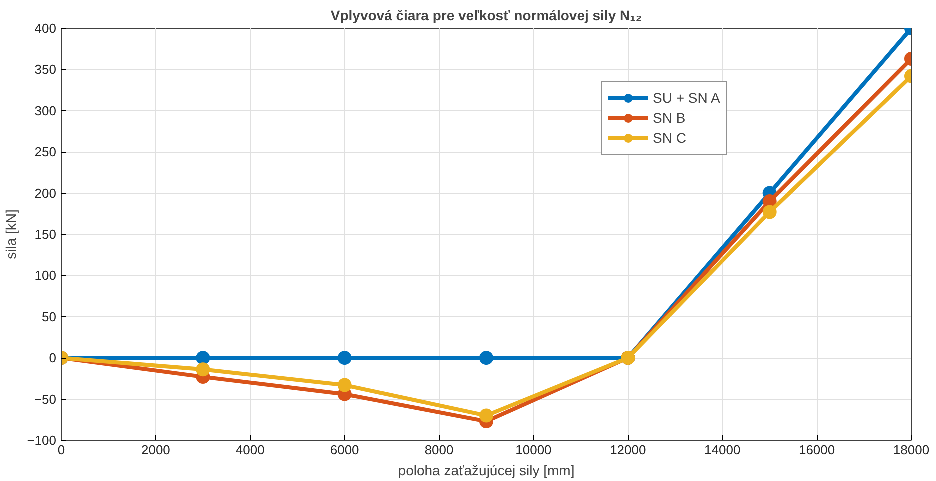 This screenshot has height=481, width=936. What do you see at coordinates (345, 450) in the screenshot?
I see `x-tick-label: 6000` at bounding box center [345, 450].